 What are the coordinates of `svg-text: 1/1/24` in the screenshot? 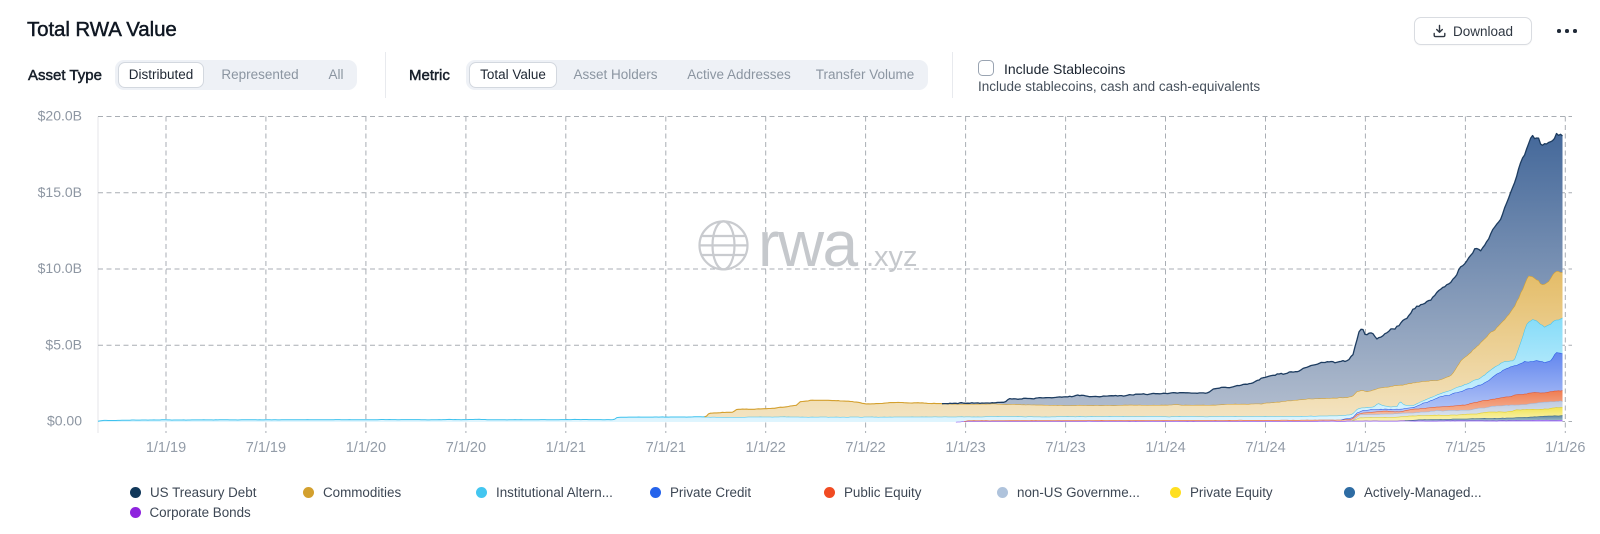 It's located at (1165, 448).